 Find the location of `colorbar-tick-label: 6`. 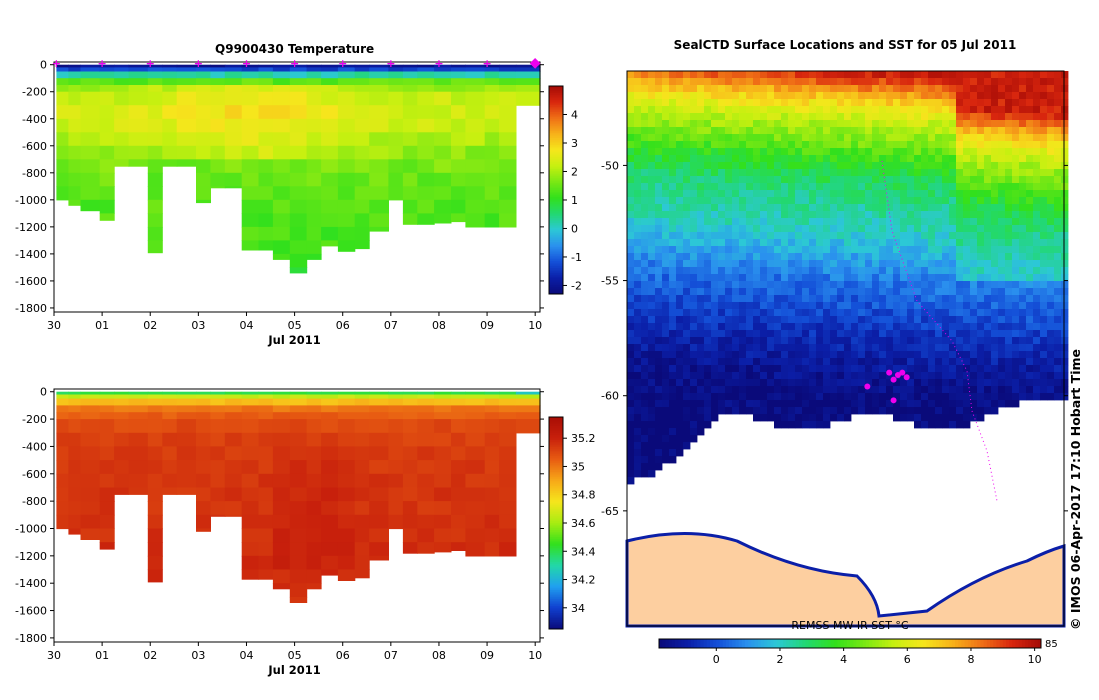

colorbar-tick-label: 6 is located at coordinates (907, 659).